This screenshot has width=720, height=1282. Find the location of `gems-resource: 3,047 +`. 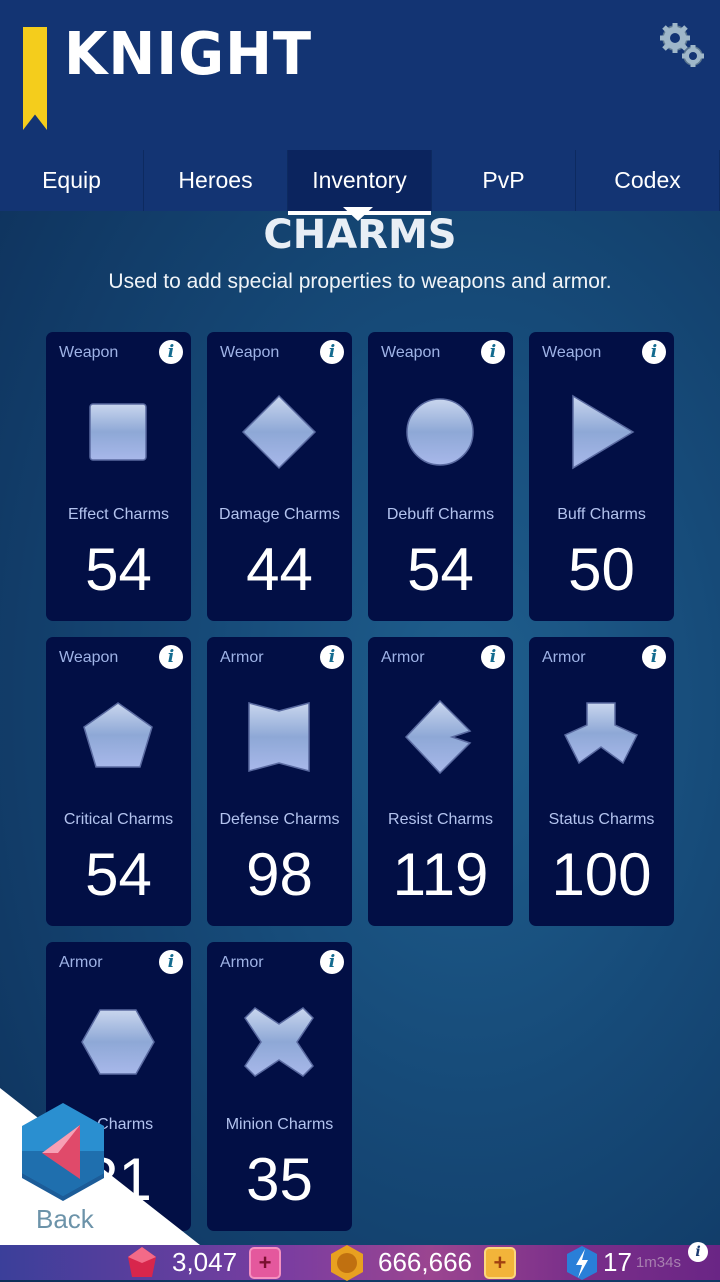

gems-resource: 3,047 + is located at coordinates (203, 1262).